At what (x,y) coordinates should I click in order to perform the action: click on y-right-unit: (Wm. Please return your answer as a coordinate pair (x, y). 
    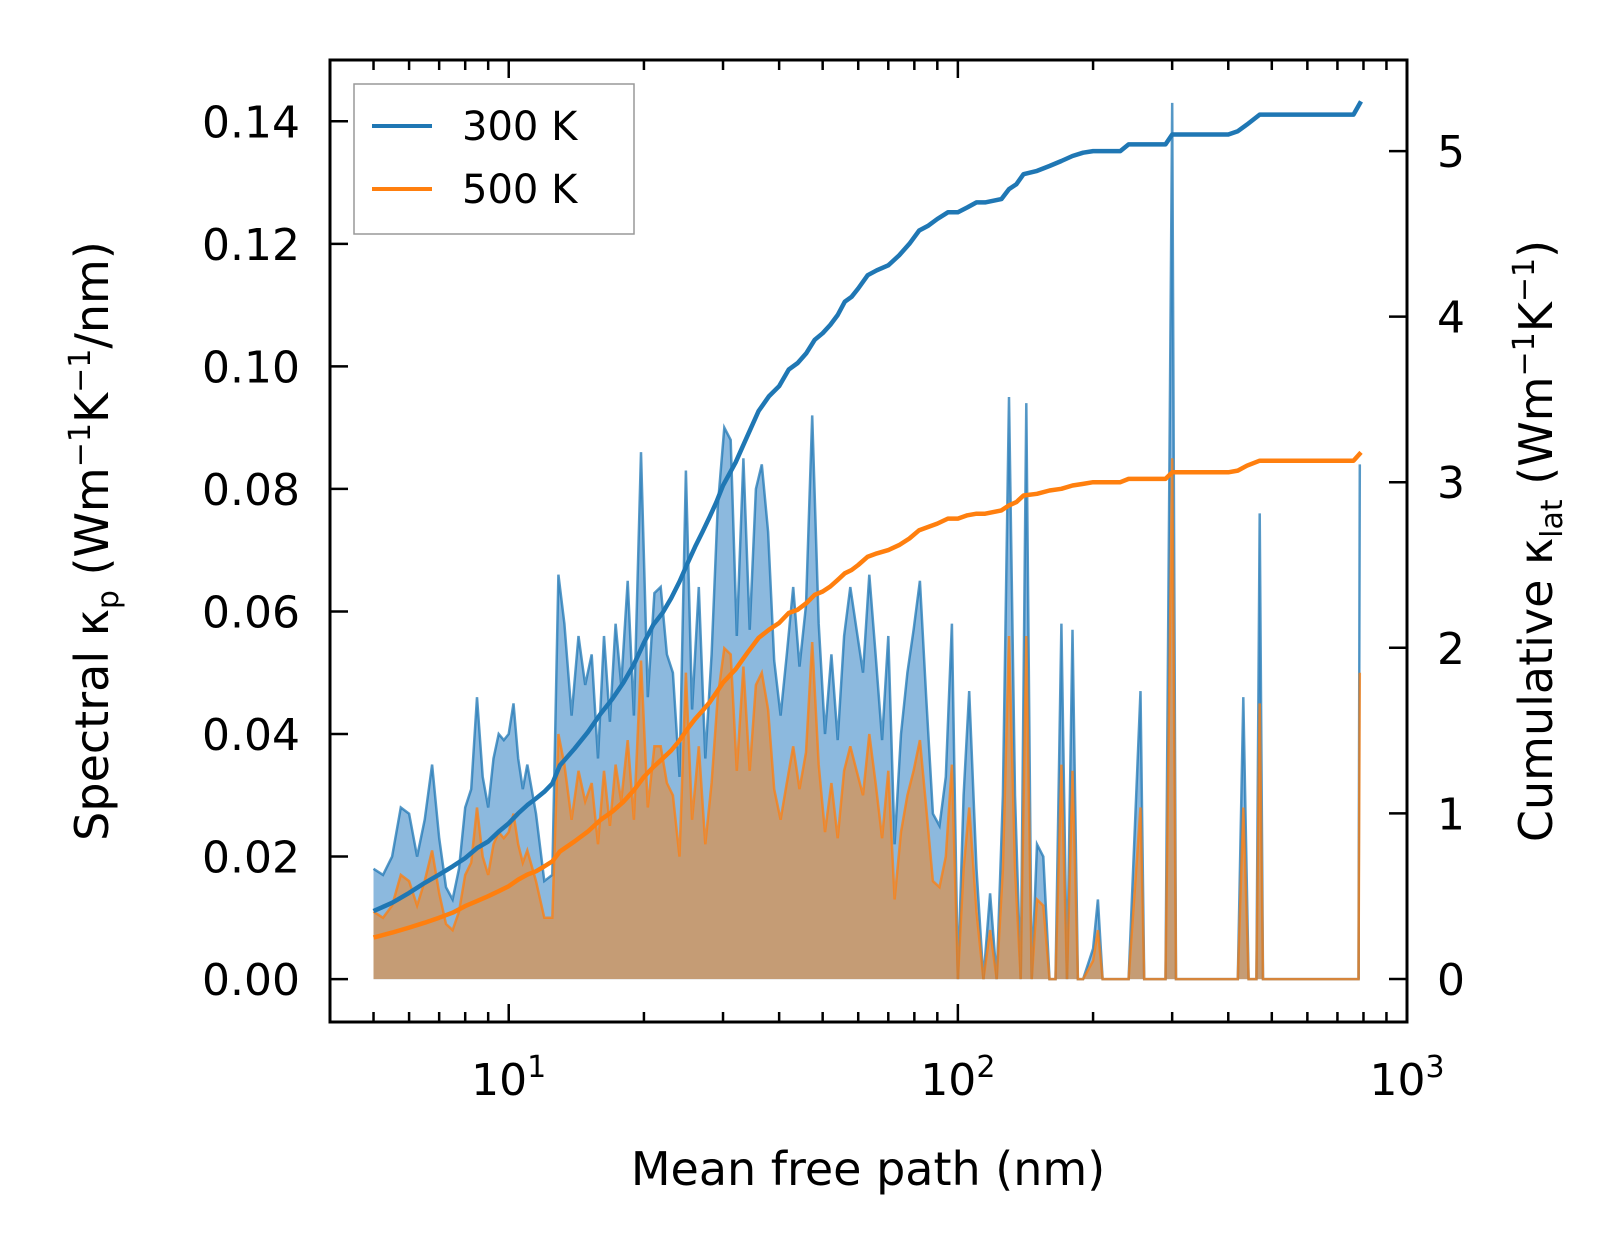
    Looking at the image, I should click on (1536, 437).